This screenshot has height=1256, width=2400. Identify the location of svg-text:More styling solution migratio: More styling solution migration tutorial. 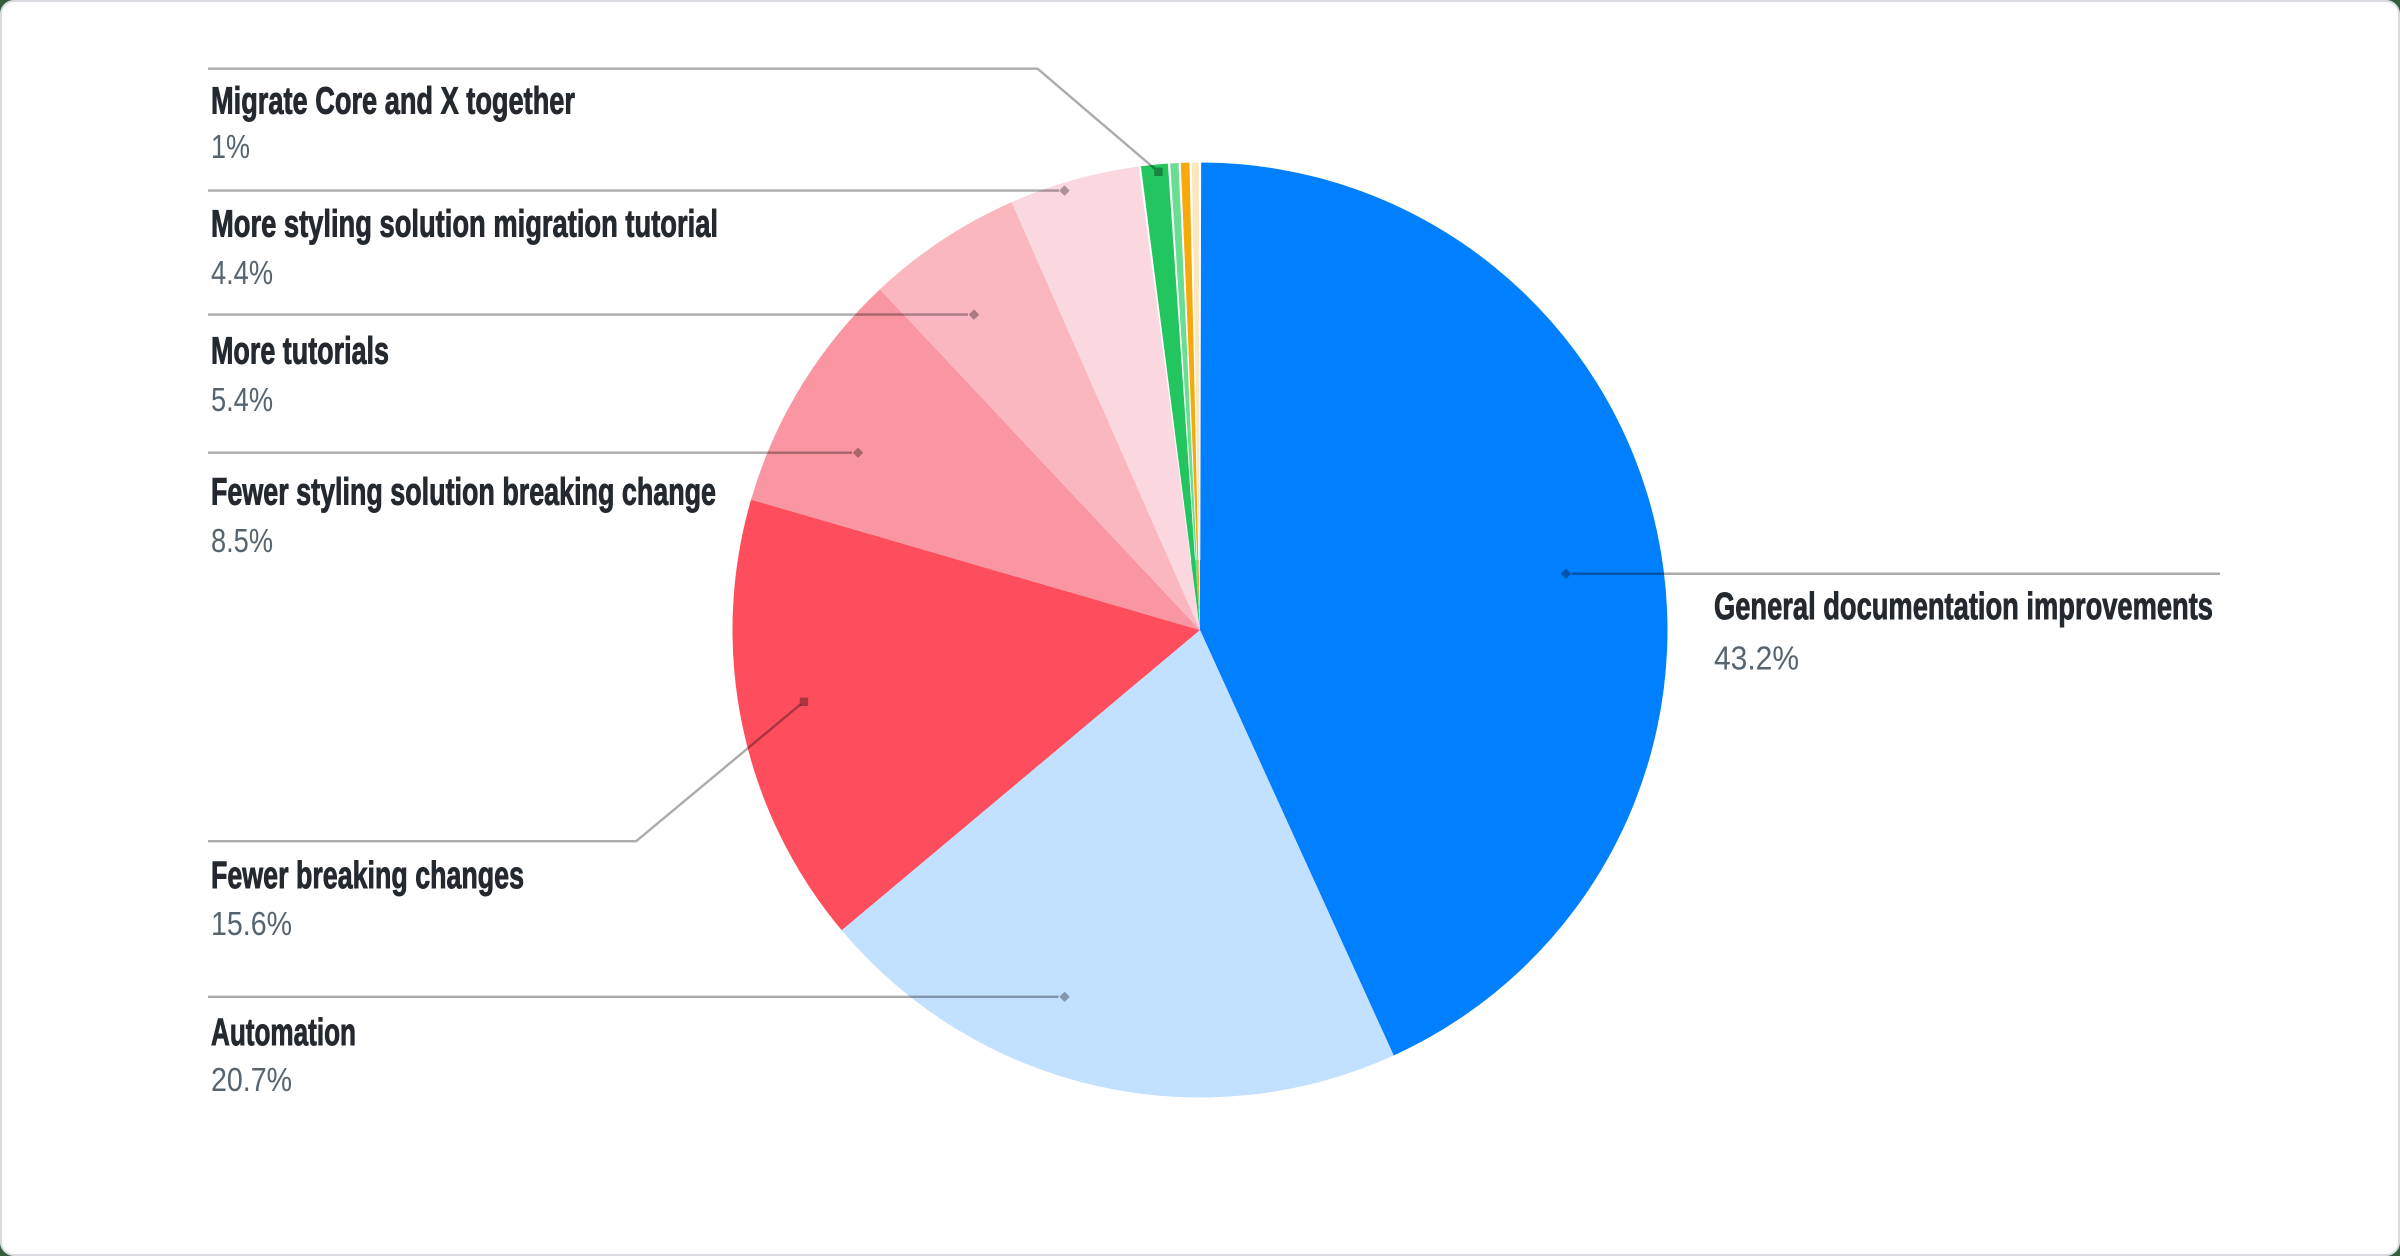
(464, 225).